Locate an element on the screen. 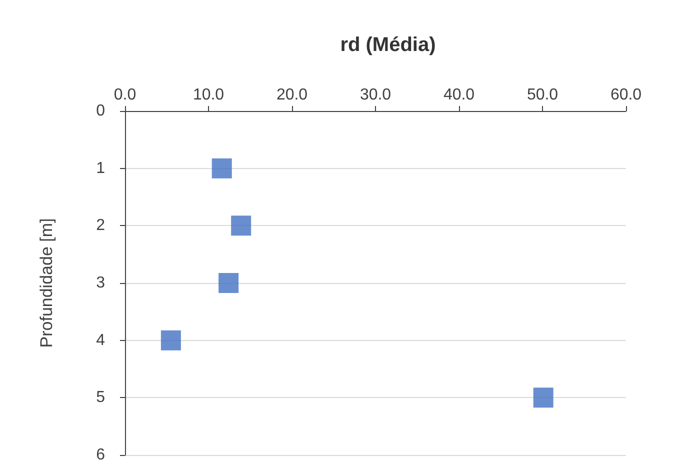 The width and height of the screenshot is (677, 474). chart-title: rd (Média) is located at coordinates (388, 45).